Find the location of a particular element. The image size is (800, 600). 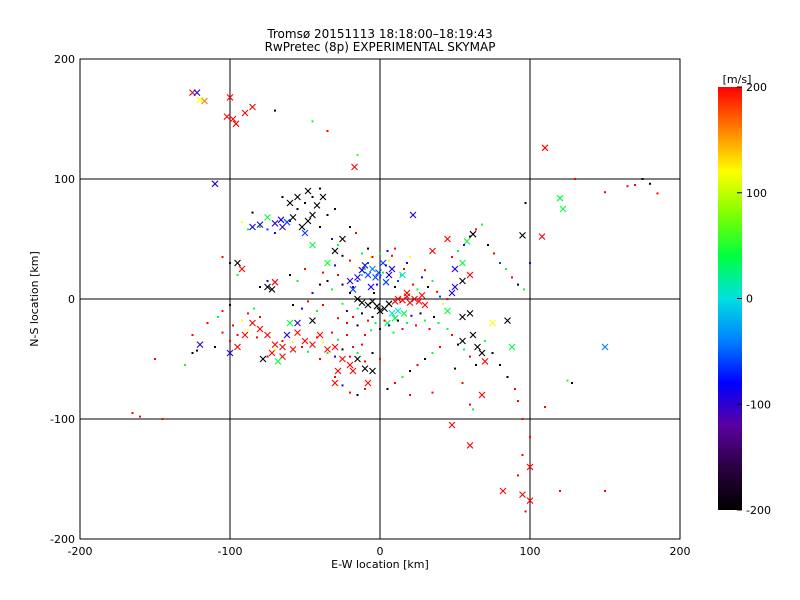

colorbar-tick-label: 200 is located at coordinates (756, 87).